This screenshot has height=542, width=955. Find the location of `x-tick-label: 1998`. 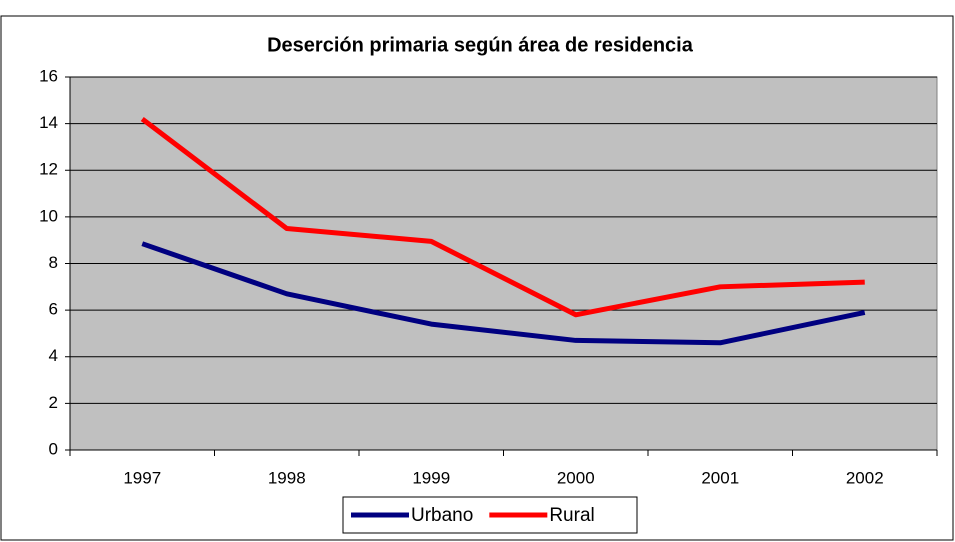

x-tick-label: 1998 is located at coordinates (287, 477).